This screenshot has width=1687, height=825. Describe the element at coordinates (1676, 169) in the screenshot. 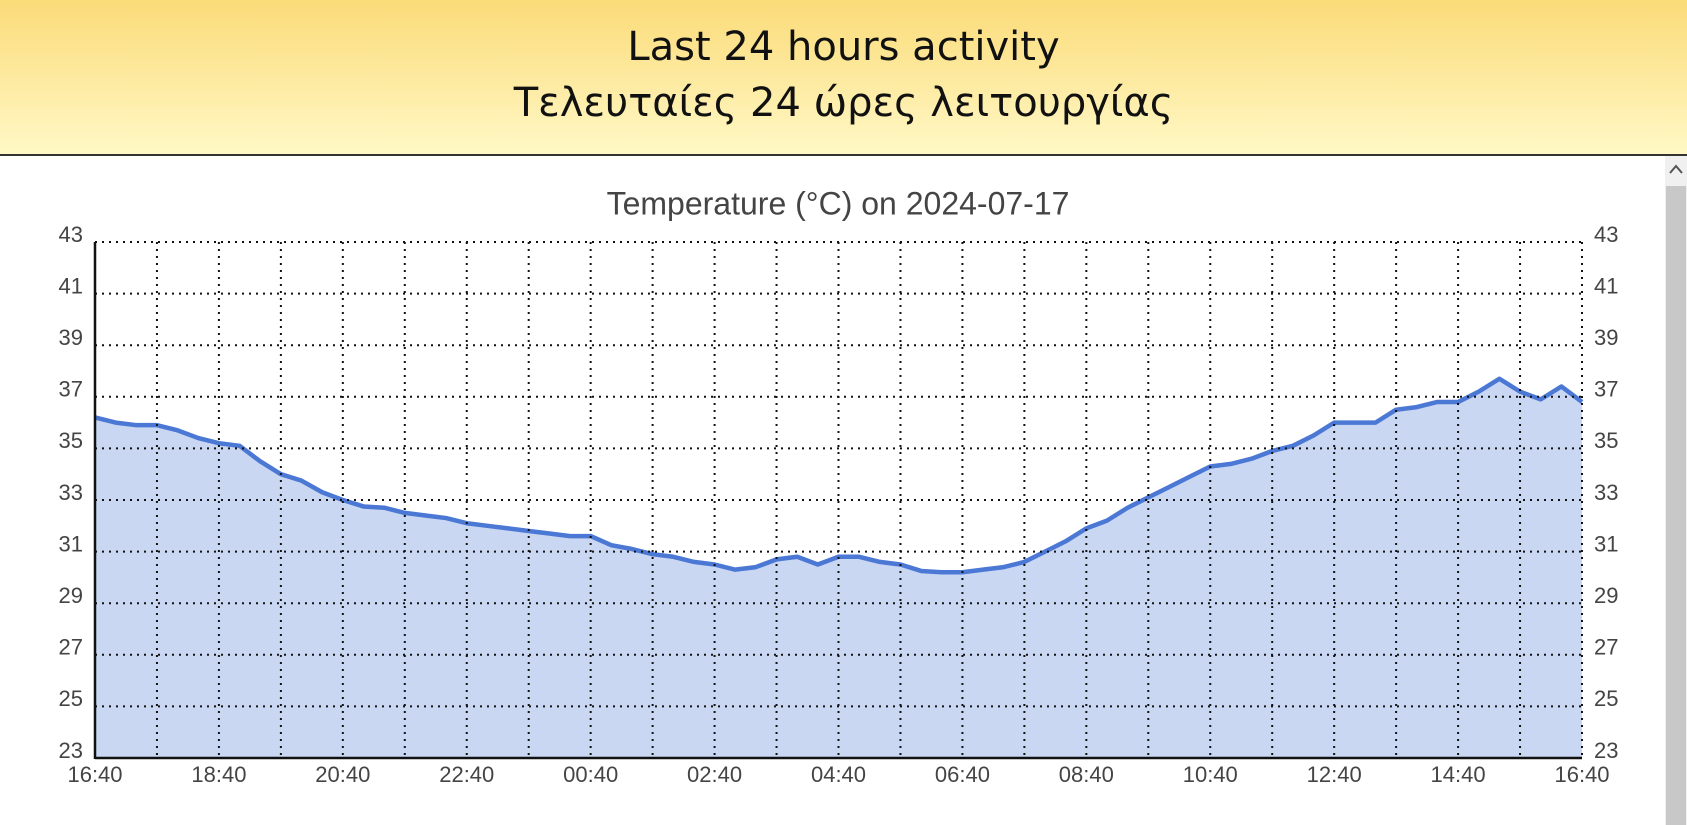

I see `scroll-up` at that location.